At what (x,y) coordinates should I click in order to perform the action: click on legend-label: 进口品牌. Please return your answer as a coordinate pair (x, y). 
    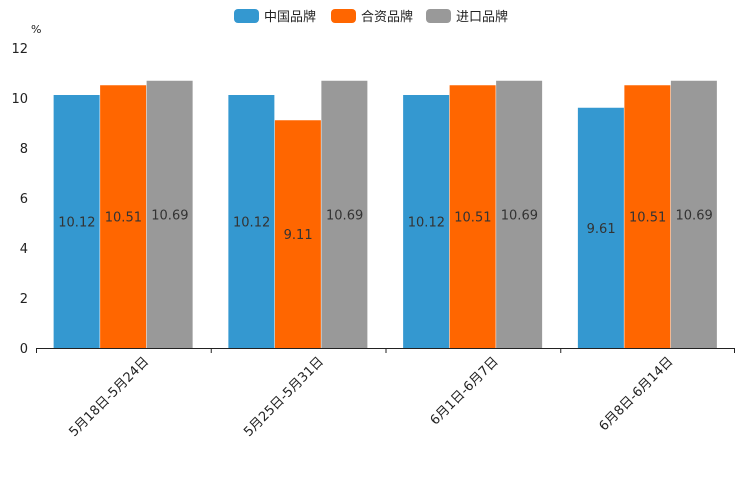
    Looking at the image, I should click on (482, 17).